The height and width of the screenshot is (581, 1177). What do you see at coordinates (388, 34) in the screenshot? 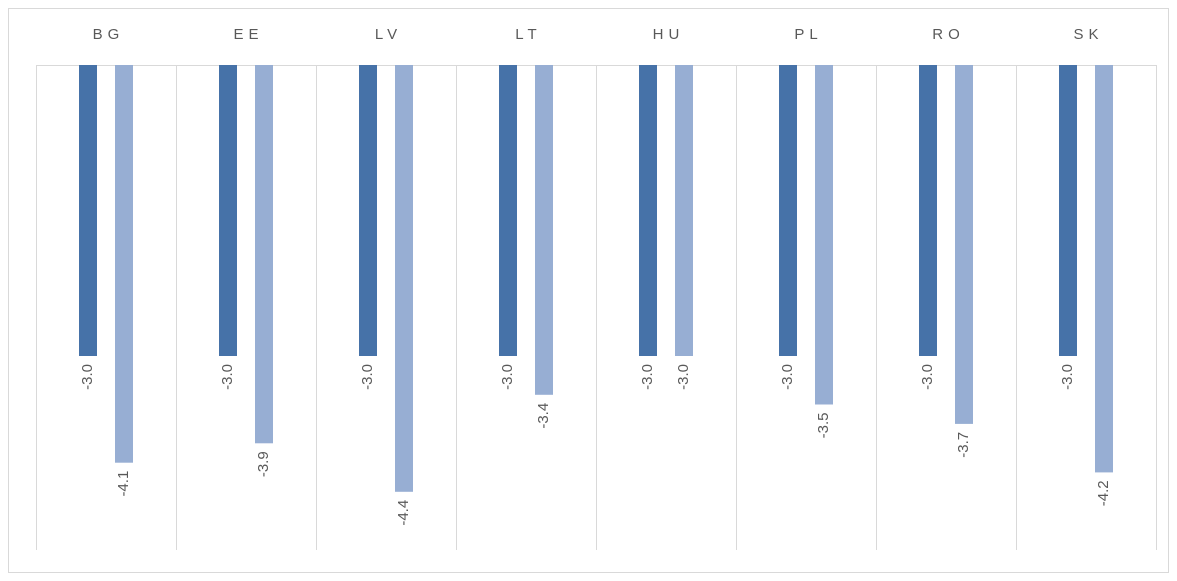
I see `x-tick-label: LV` at bounding box center [388, 34].